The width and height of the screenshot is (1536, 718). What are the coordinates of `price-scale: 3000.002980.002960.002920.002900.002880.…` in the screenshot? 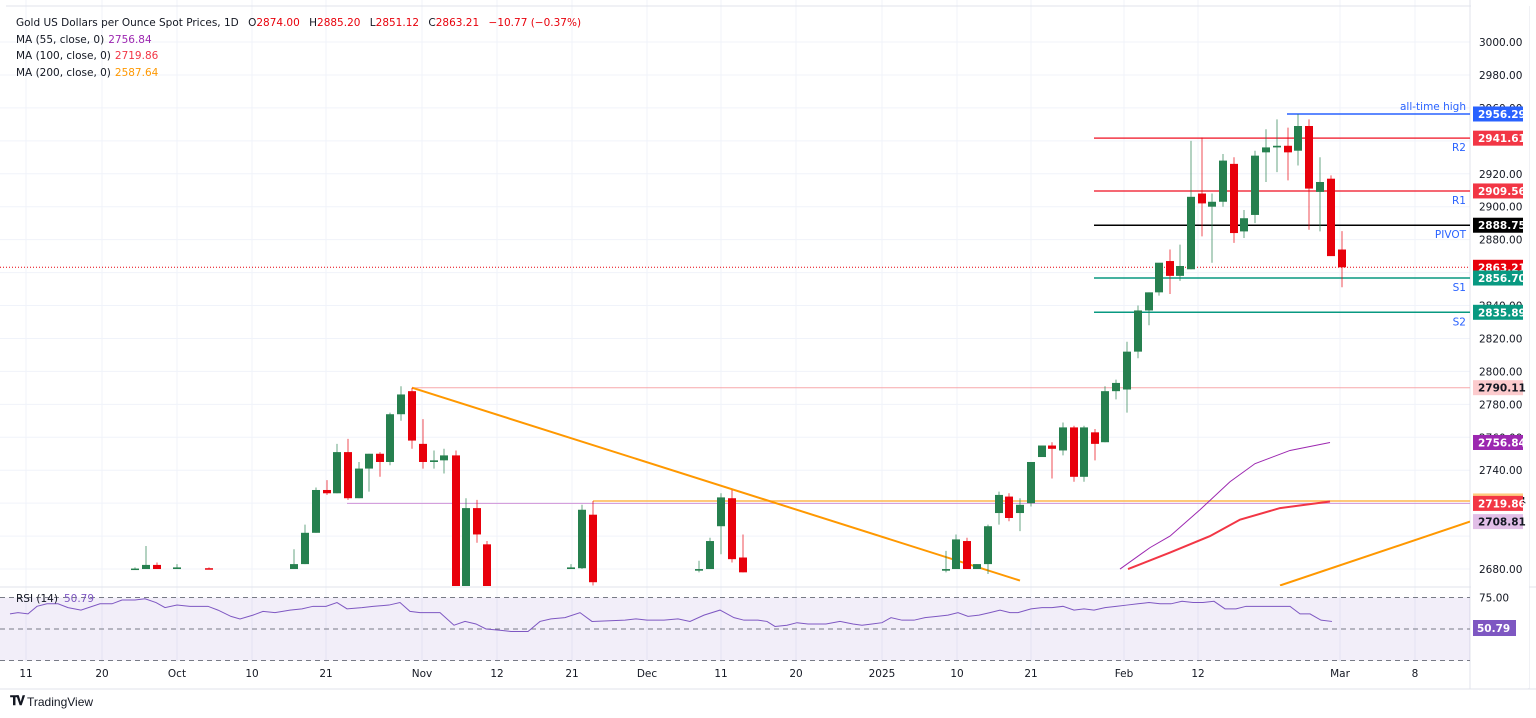 It's located at (1500, 344).